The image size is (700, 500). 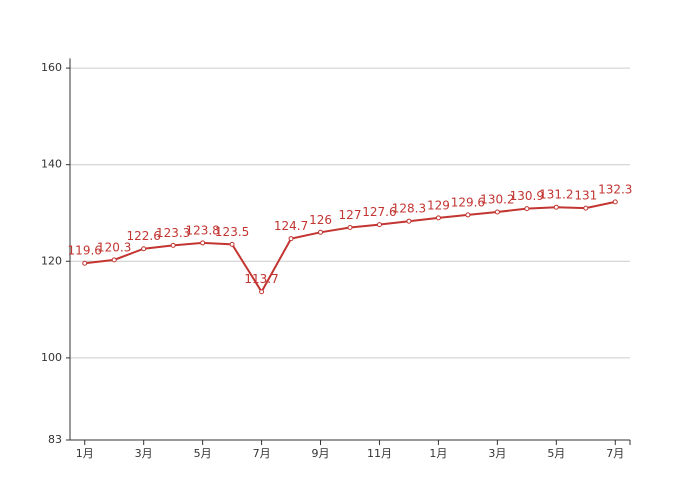 I want to click on data-label: 130.2, so click(x=497, y=200).